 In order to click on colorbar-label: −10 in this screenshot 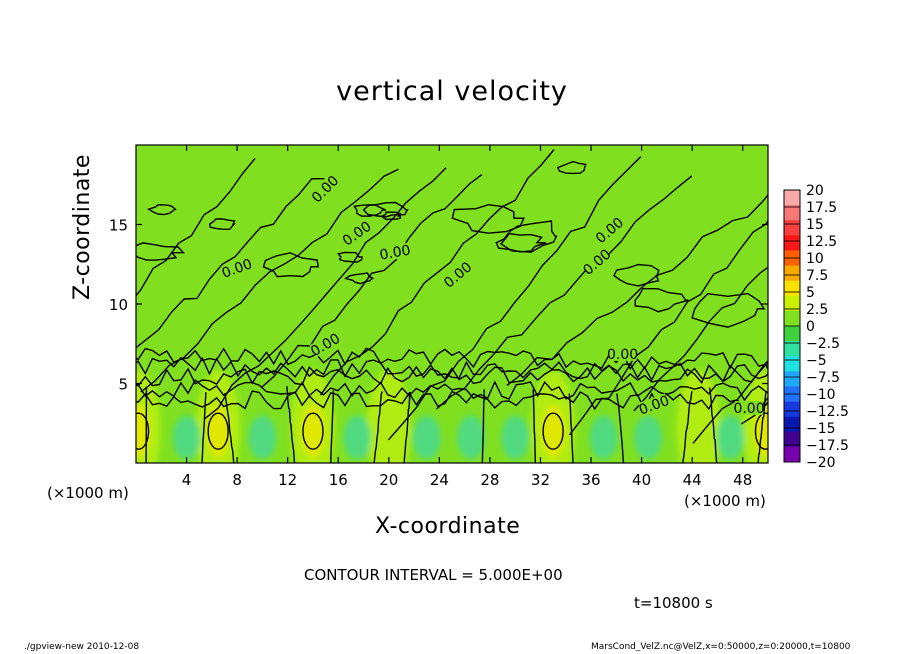, I will do `click(821, 395)`.